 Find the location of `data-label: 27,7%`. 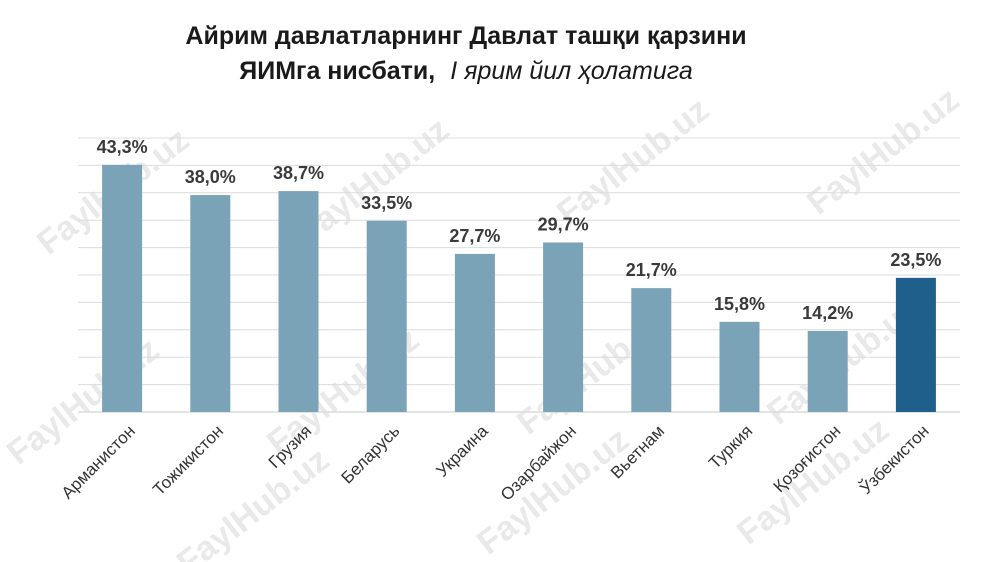

data-label: 27,7% is located at coordinates (474, 236).